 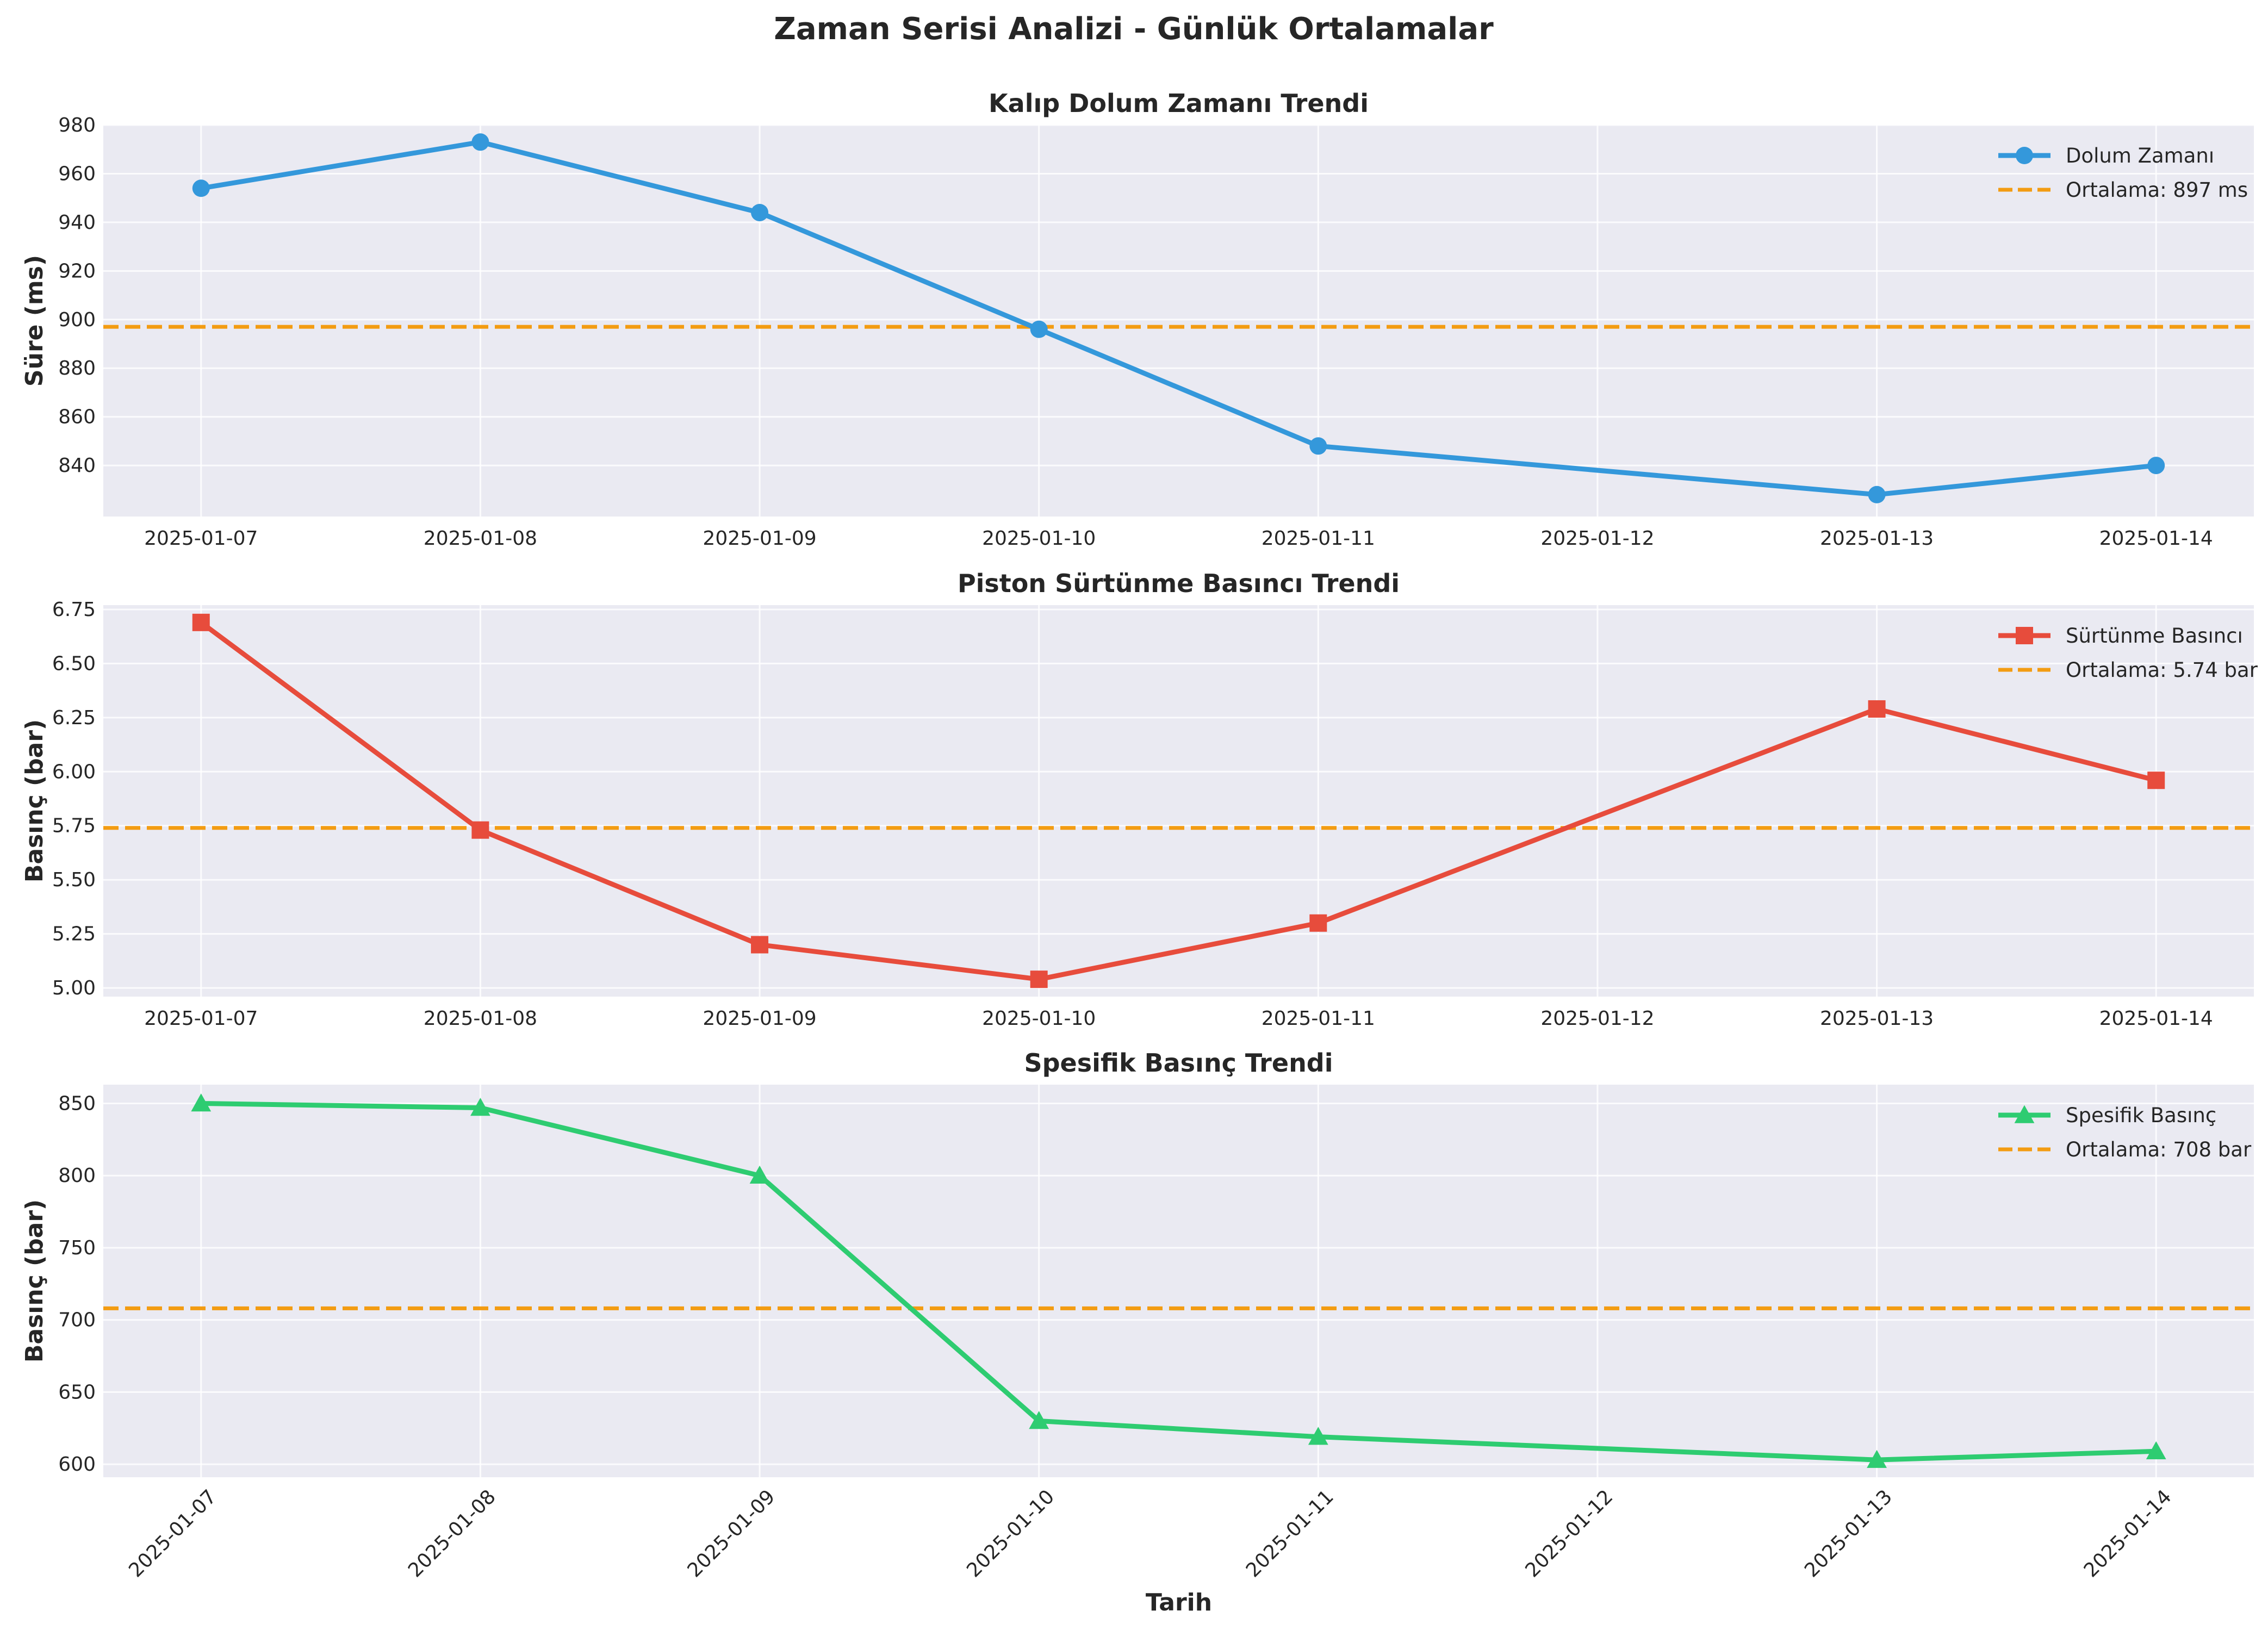 What do you see at coordinates (74, 664) in the screenshot?
I see `y-tick-label: 6.50` at bounding box center [74, 664].